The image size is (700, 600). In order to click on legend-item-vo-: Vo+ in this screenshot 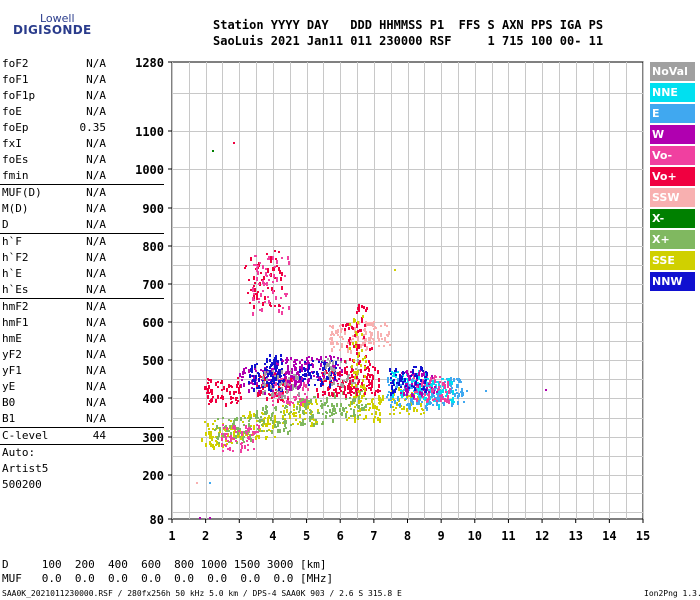, I will do `click(672, 176)`.